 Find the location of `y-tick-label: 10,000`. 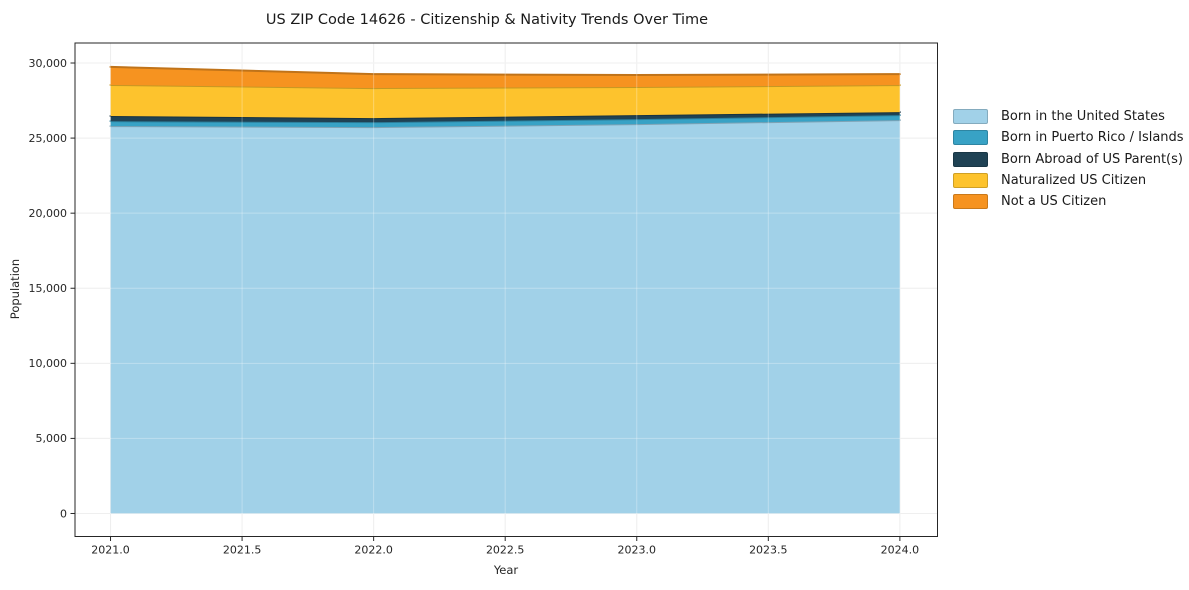

y-tick-label: 10,000 is located at coordinates (48, 363).